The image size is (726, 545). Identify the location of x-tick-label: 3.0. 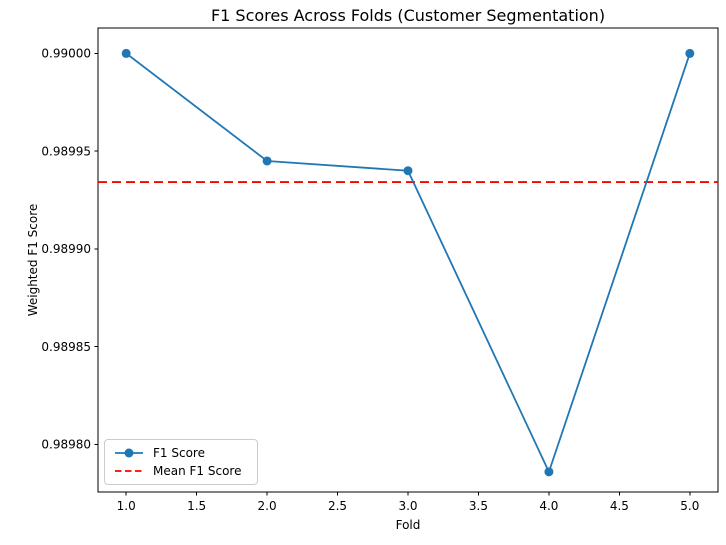
(407, 506).